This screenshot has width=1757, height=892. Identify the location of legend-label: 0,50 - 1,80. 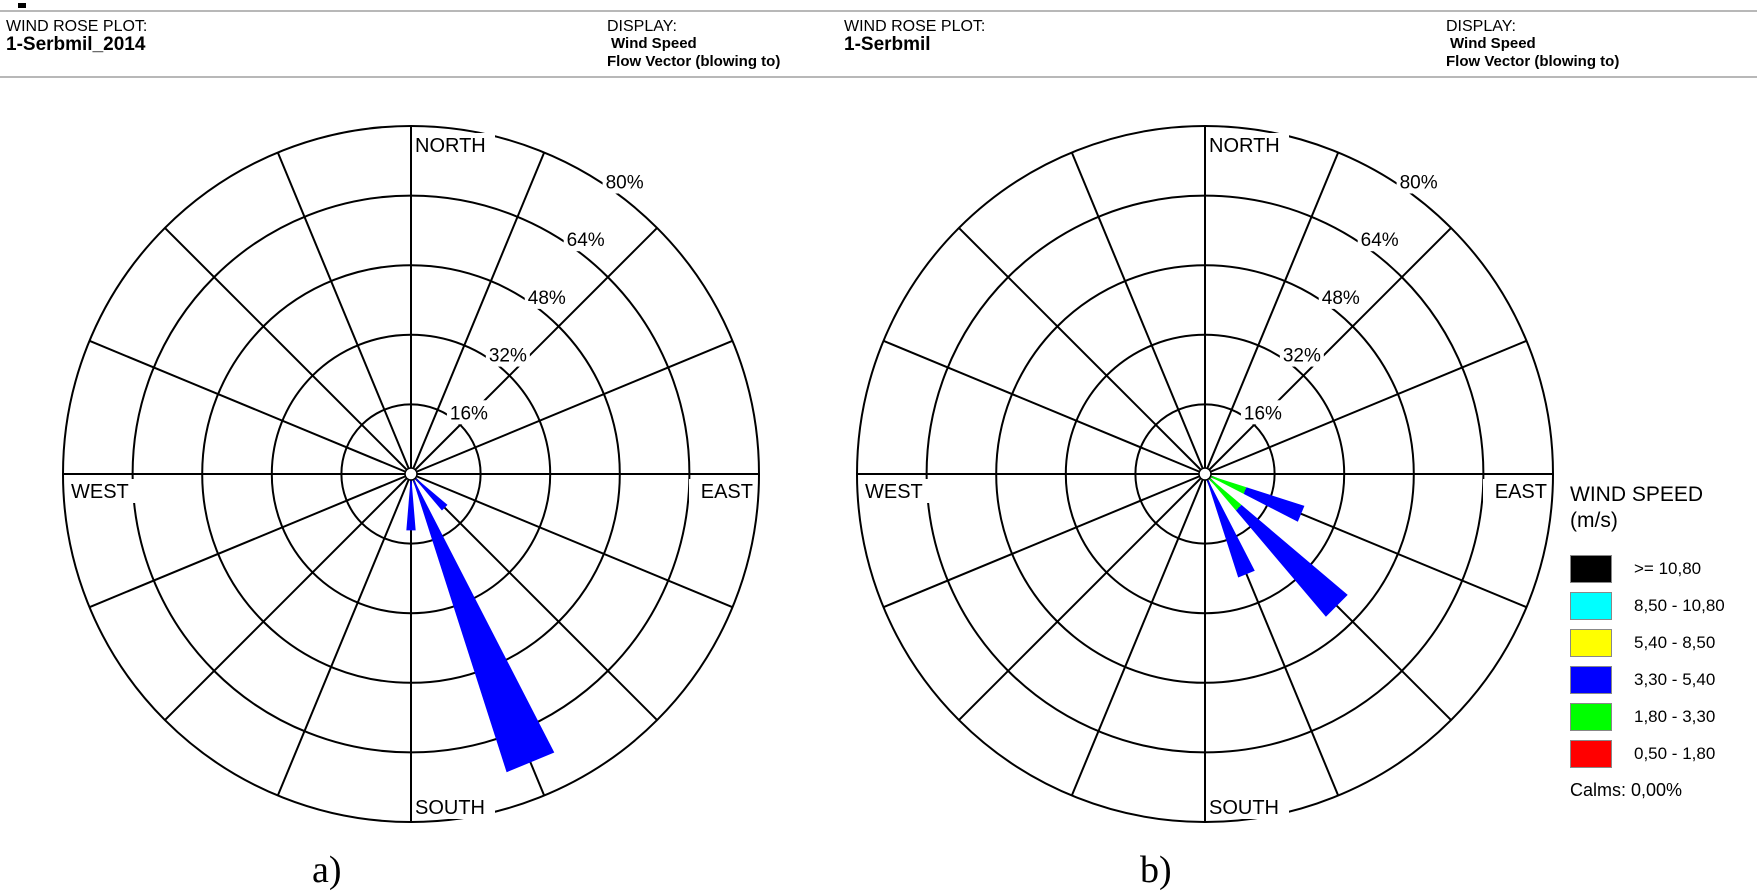
(1675, 753).